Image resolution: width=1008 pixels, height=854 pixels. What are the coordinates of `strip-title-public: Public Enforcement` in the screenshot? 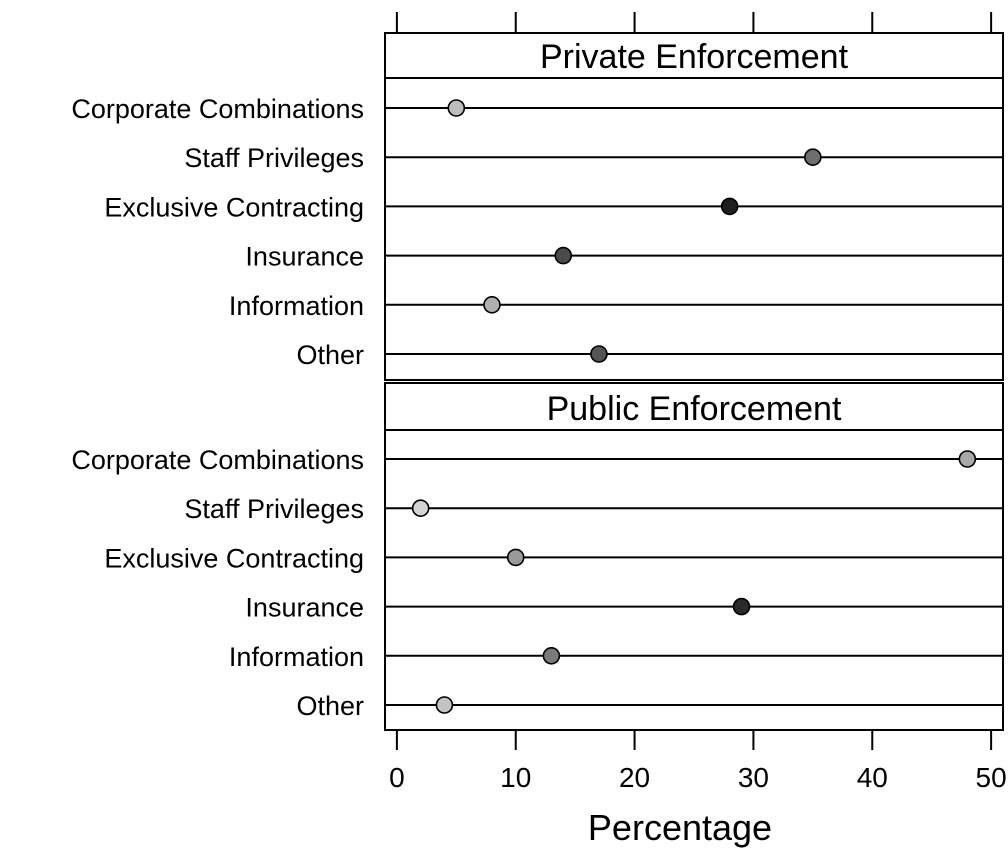 It's located at (694, 409).